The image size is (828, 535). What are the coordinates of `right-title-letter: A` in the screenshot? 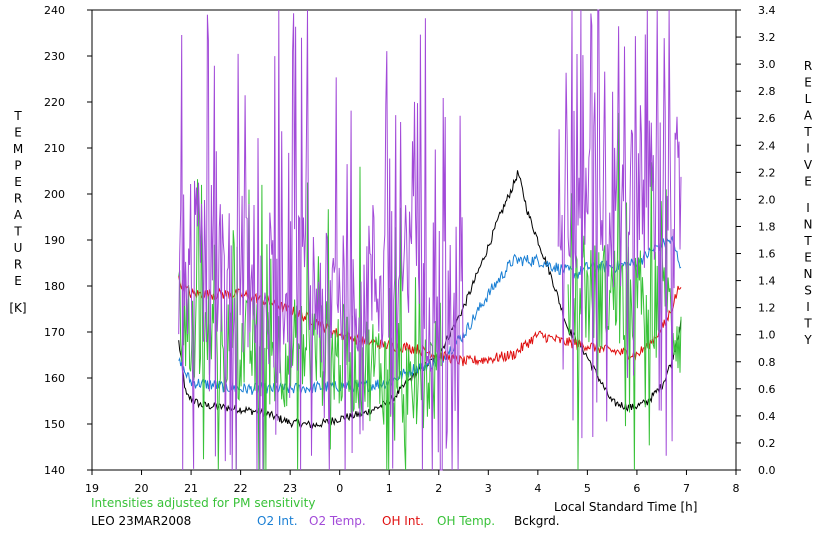 It's located at (808, 116).